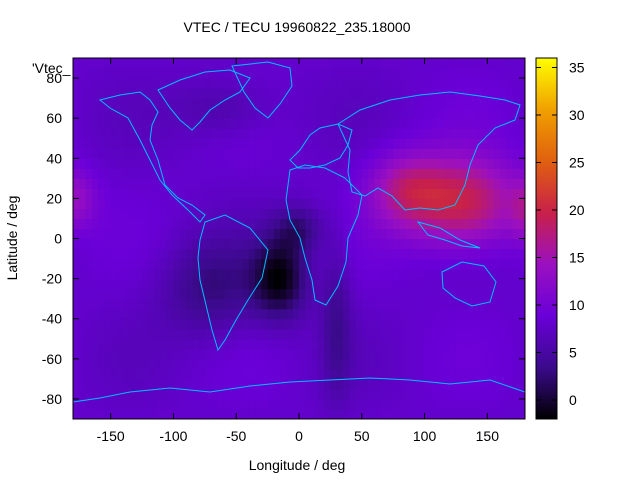 The image size is (640, 480). Describe the element at coordinates (299, 390) in the screenshot. I see `coastline-antarctica` at that location.